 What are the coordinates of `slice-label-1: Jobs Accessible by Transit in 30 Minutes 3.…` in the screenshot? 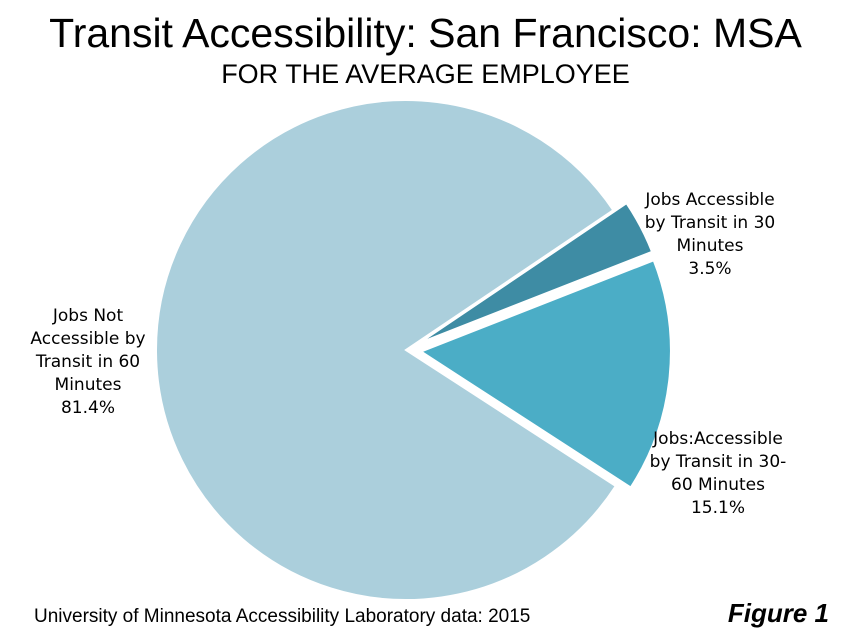 It's located at (709, 234).